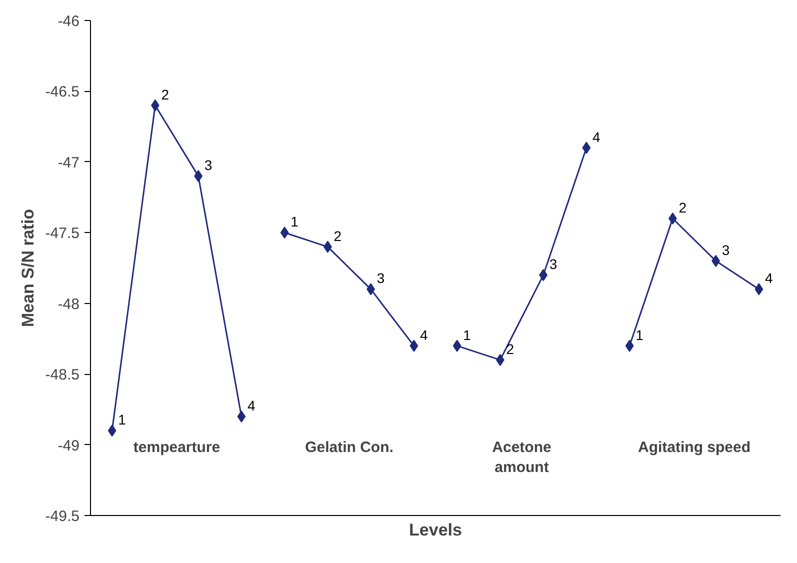 Image resolution: width=797 pixels, height=563 pixels. Describe the element at coordinates (62, 516) in the screenshot. I see `y-tick-label: -49.5` at that location.